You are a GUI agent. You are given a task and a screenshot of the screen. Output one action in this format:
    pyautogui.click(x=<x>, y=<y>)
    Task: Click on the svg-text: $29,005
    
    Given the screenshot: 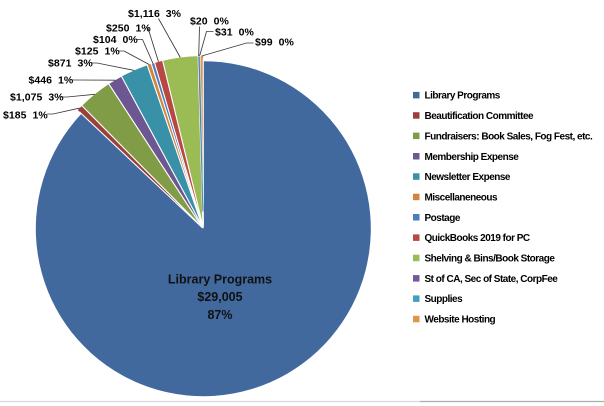 What is the action you would take?
    pyautogui.click(x=219, y=297)
    